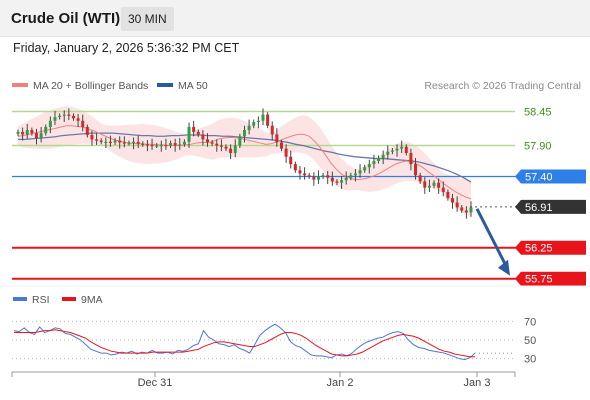 This screenshot has width=590, height=400. Describe the element at coordinates (41, 300) in the screenshot. I see `legend-label: RSI` at that location.